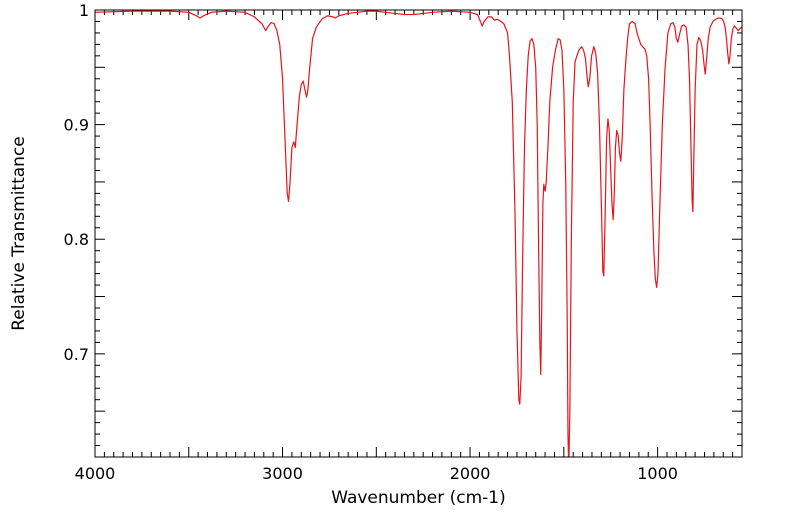 Image resolution: width=799 pixels, height=516 pixels. I want to click on x-tick-label: 2000, so click(470, 473).